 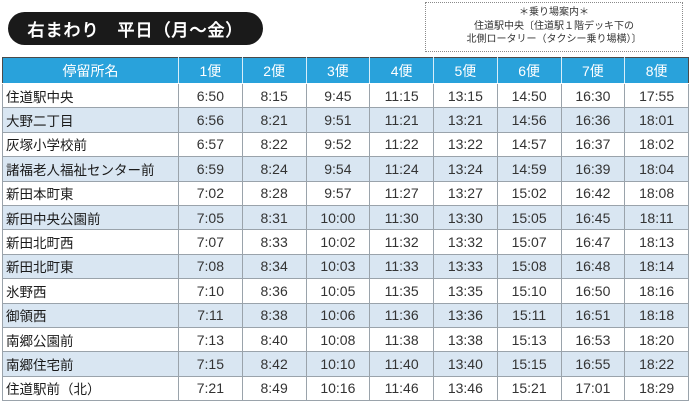 What do you see at coordinates (401, 193) in the screenshot?
I see `time-cell: 11:27` at bounding box center [401, 193].